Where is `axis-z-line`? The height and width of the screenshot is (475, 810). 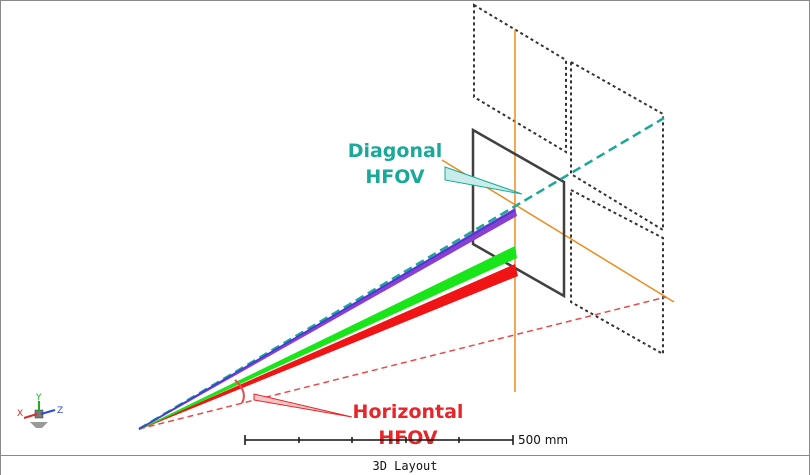 axis-z-line is located at coordinates (48, 412).